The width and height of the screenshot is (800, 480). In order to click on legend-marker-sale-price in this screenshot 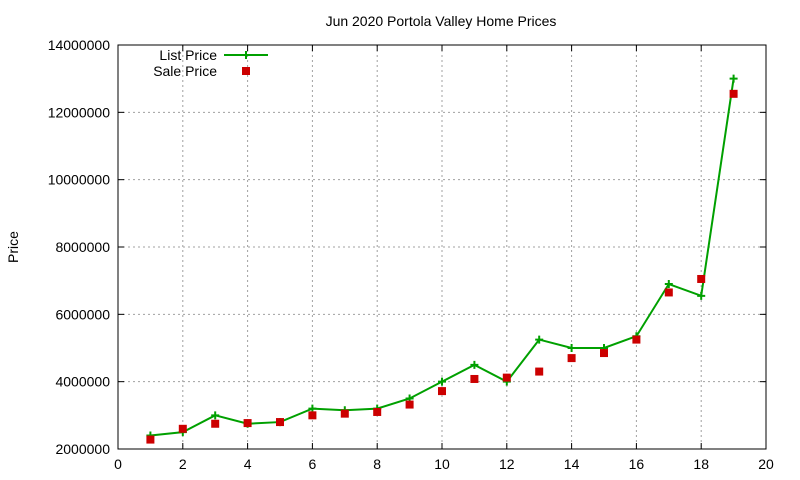, I will do `click(246, 71)`.